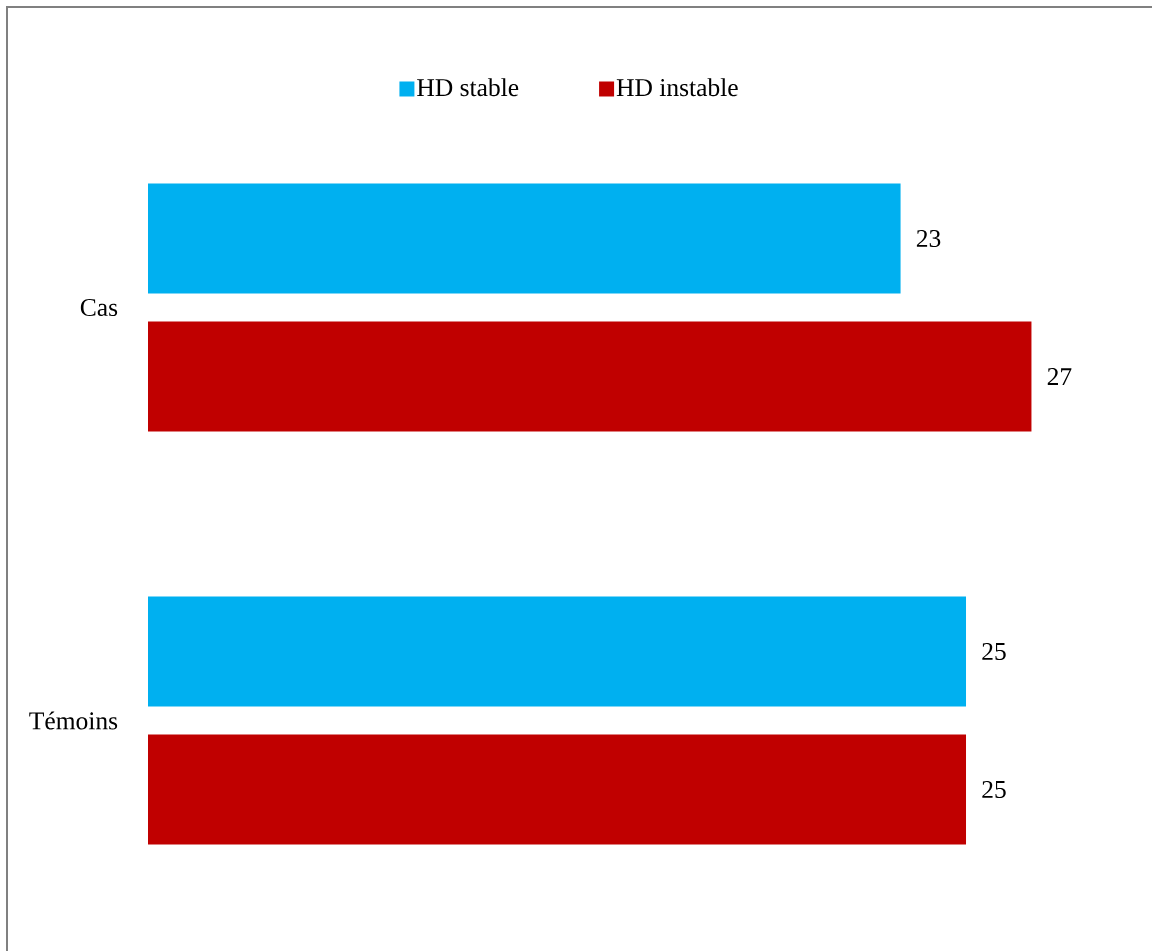 This screenshot has height=951, width=1152. Describe the element at coordinates (1059, 376) in the screenshot. I see `data-label: 27` at that location.